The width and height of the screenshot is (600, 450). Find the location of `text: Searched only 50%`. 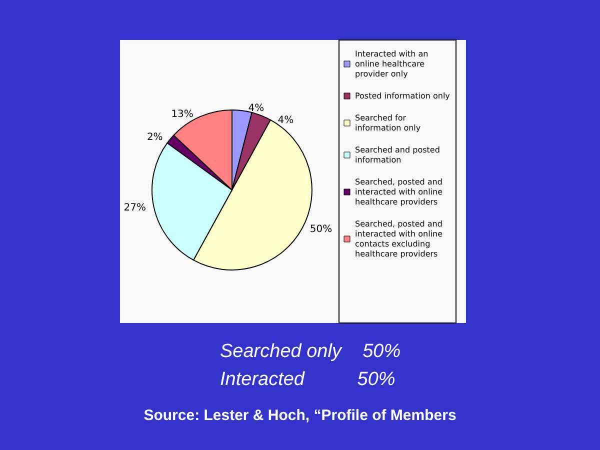

text: Searched only 50% is located at coordinates (310, 351).